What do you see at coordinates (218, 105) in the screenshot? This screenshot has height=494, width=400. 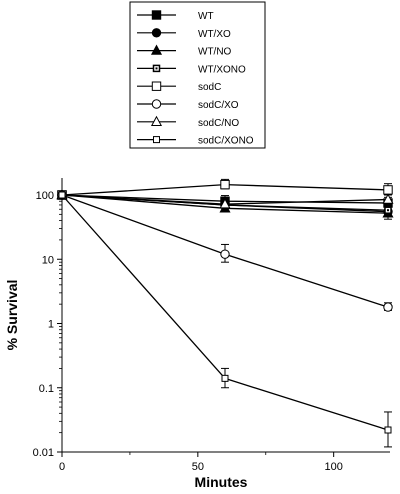 I see `legend-label: sodC/XO` at bounding box center [218, 105].